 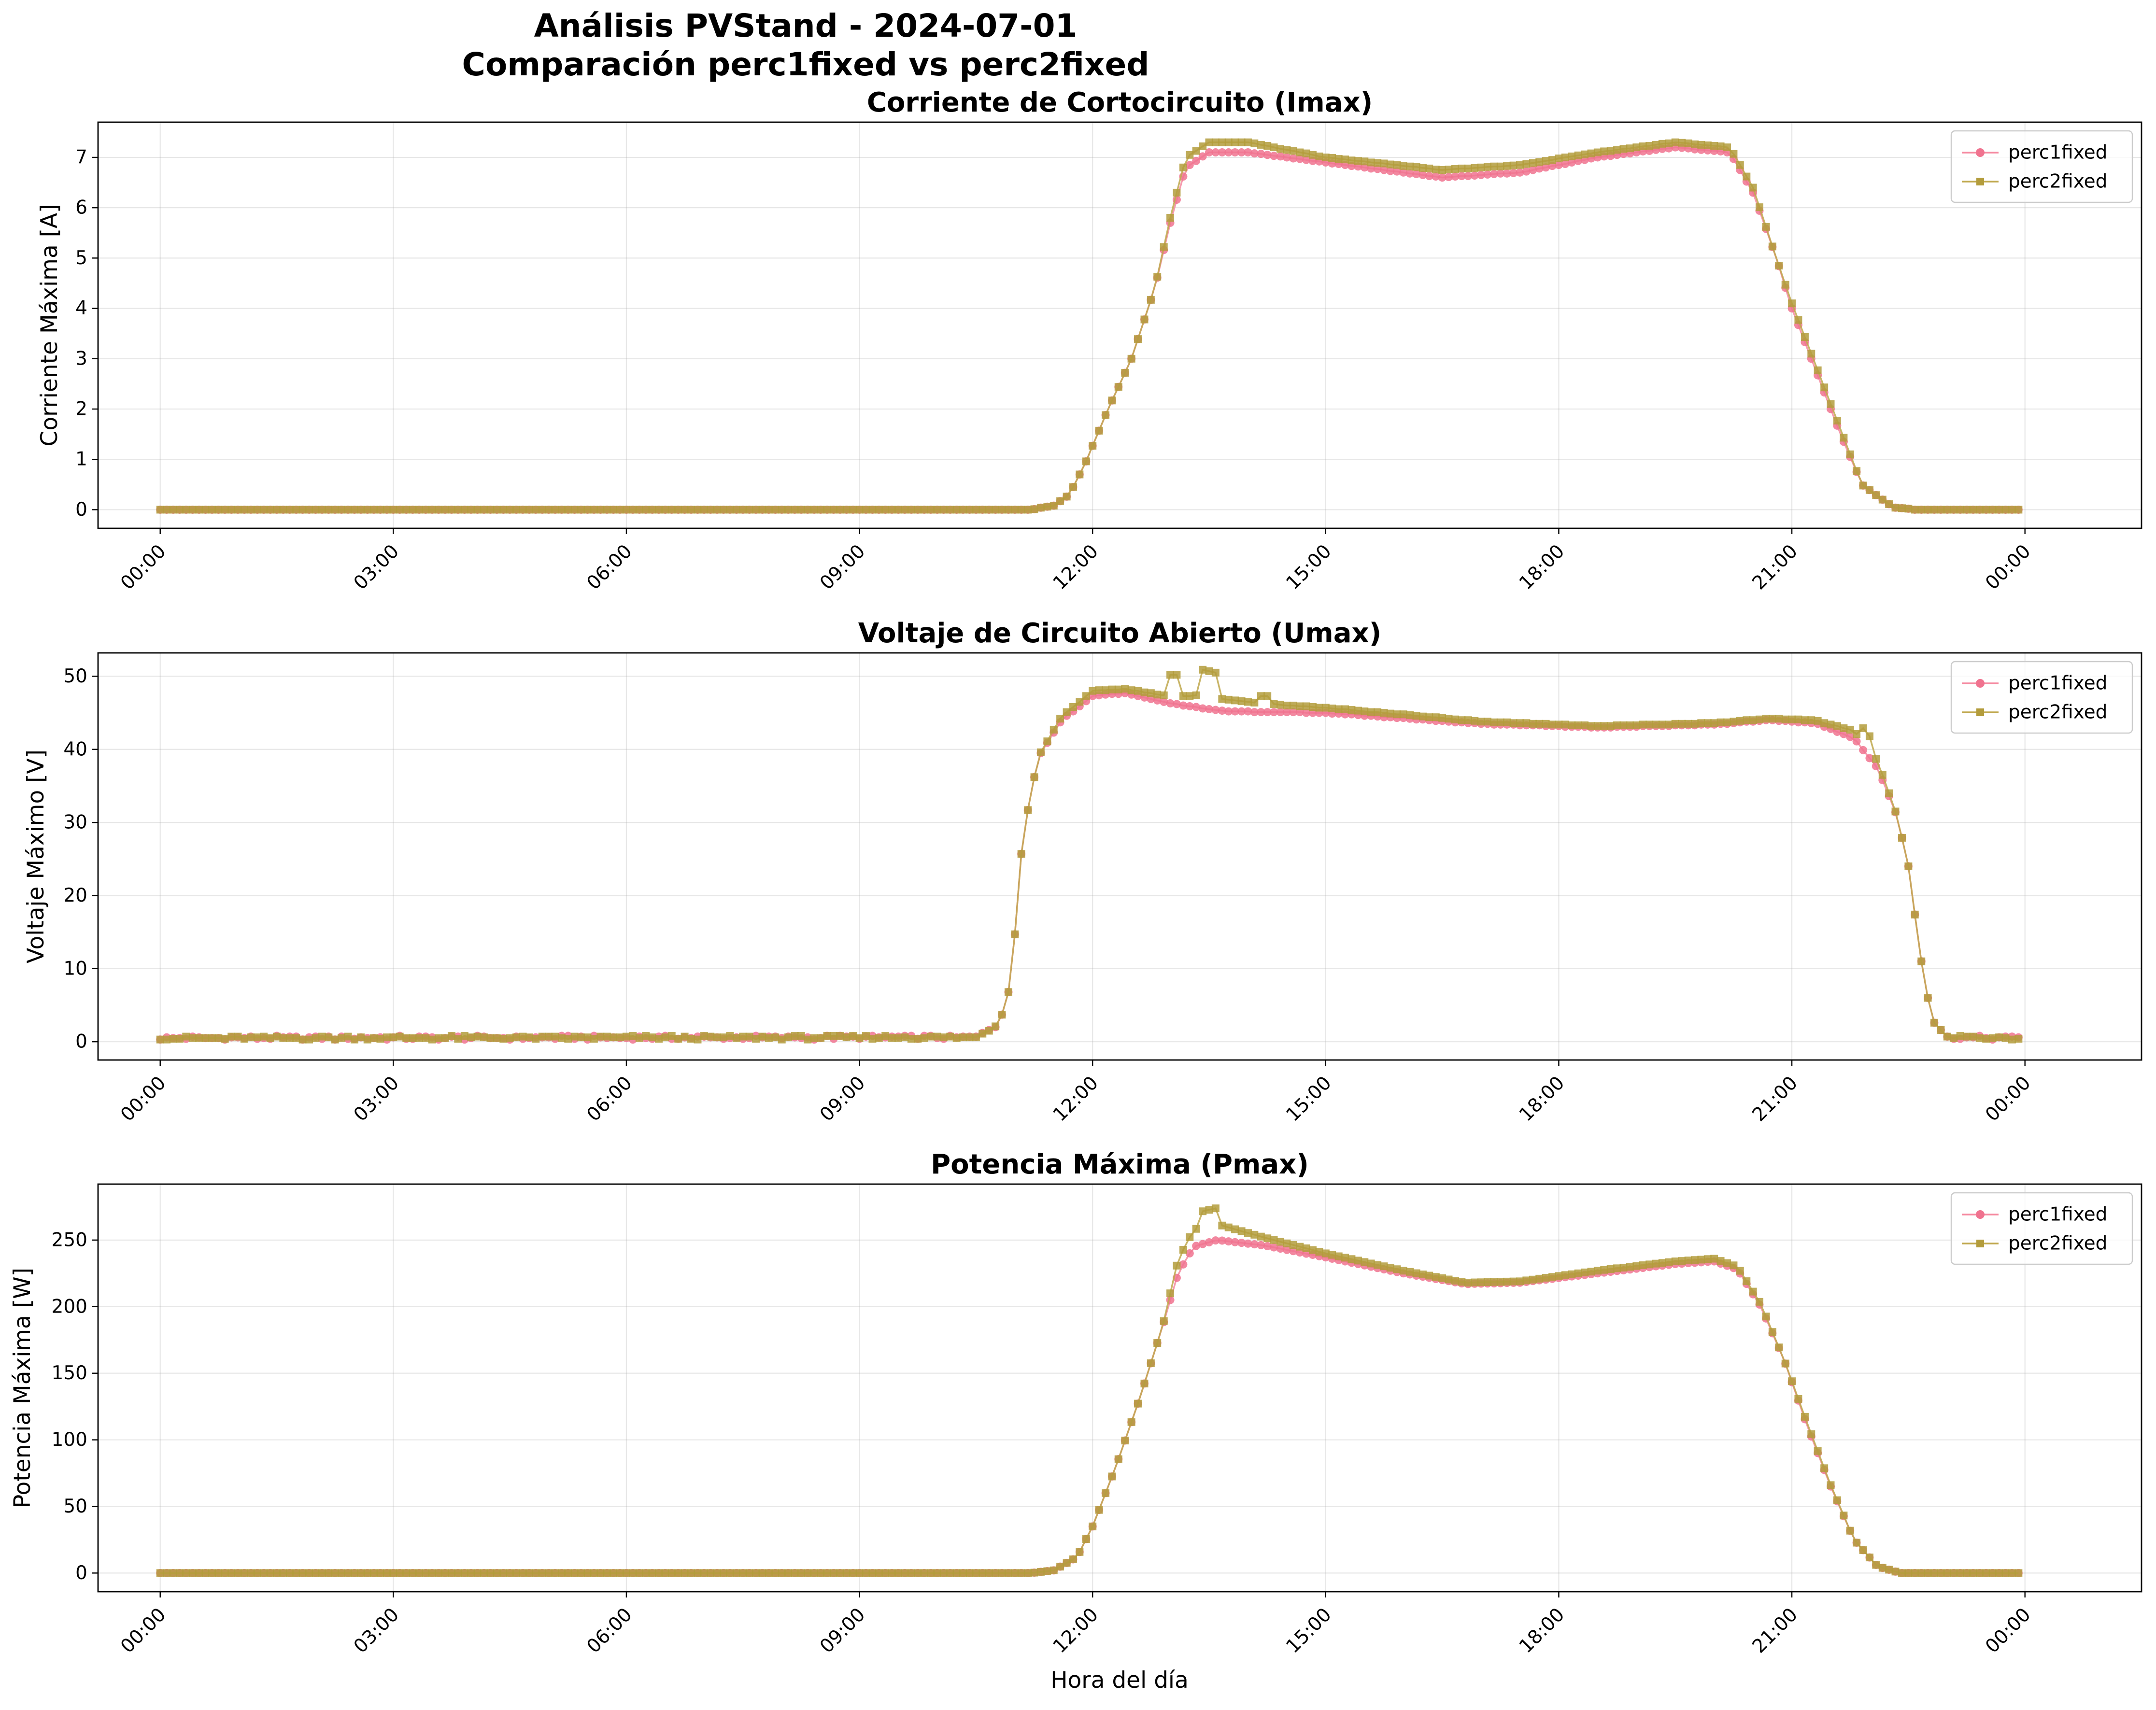 What do you see at coordinates (2057, 684) in the screenshot?
I see `umax-legend-label-perc1fixed: perc1fixed` at bounding box center [2057, 684].